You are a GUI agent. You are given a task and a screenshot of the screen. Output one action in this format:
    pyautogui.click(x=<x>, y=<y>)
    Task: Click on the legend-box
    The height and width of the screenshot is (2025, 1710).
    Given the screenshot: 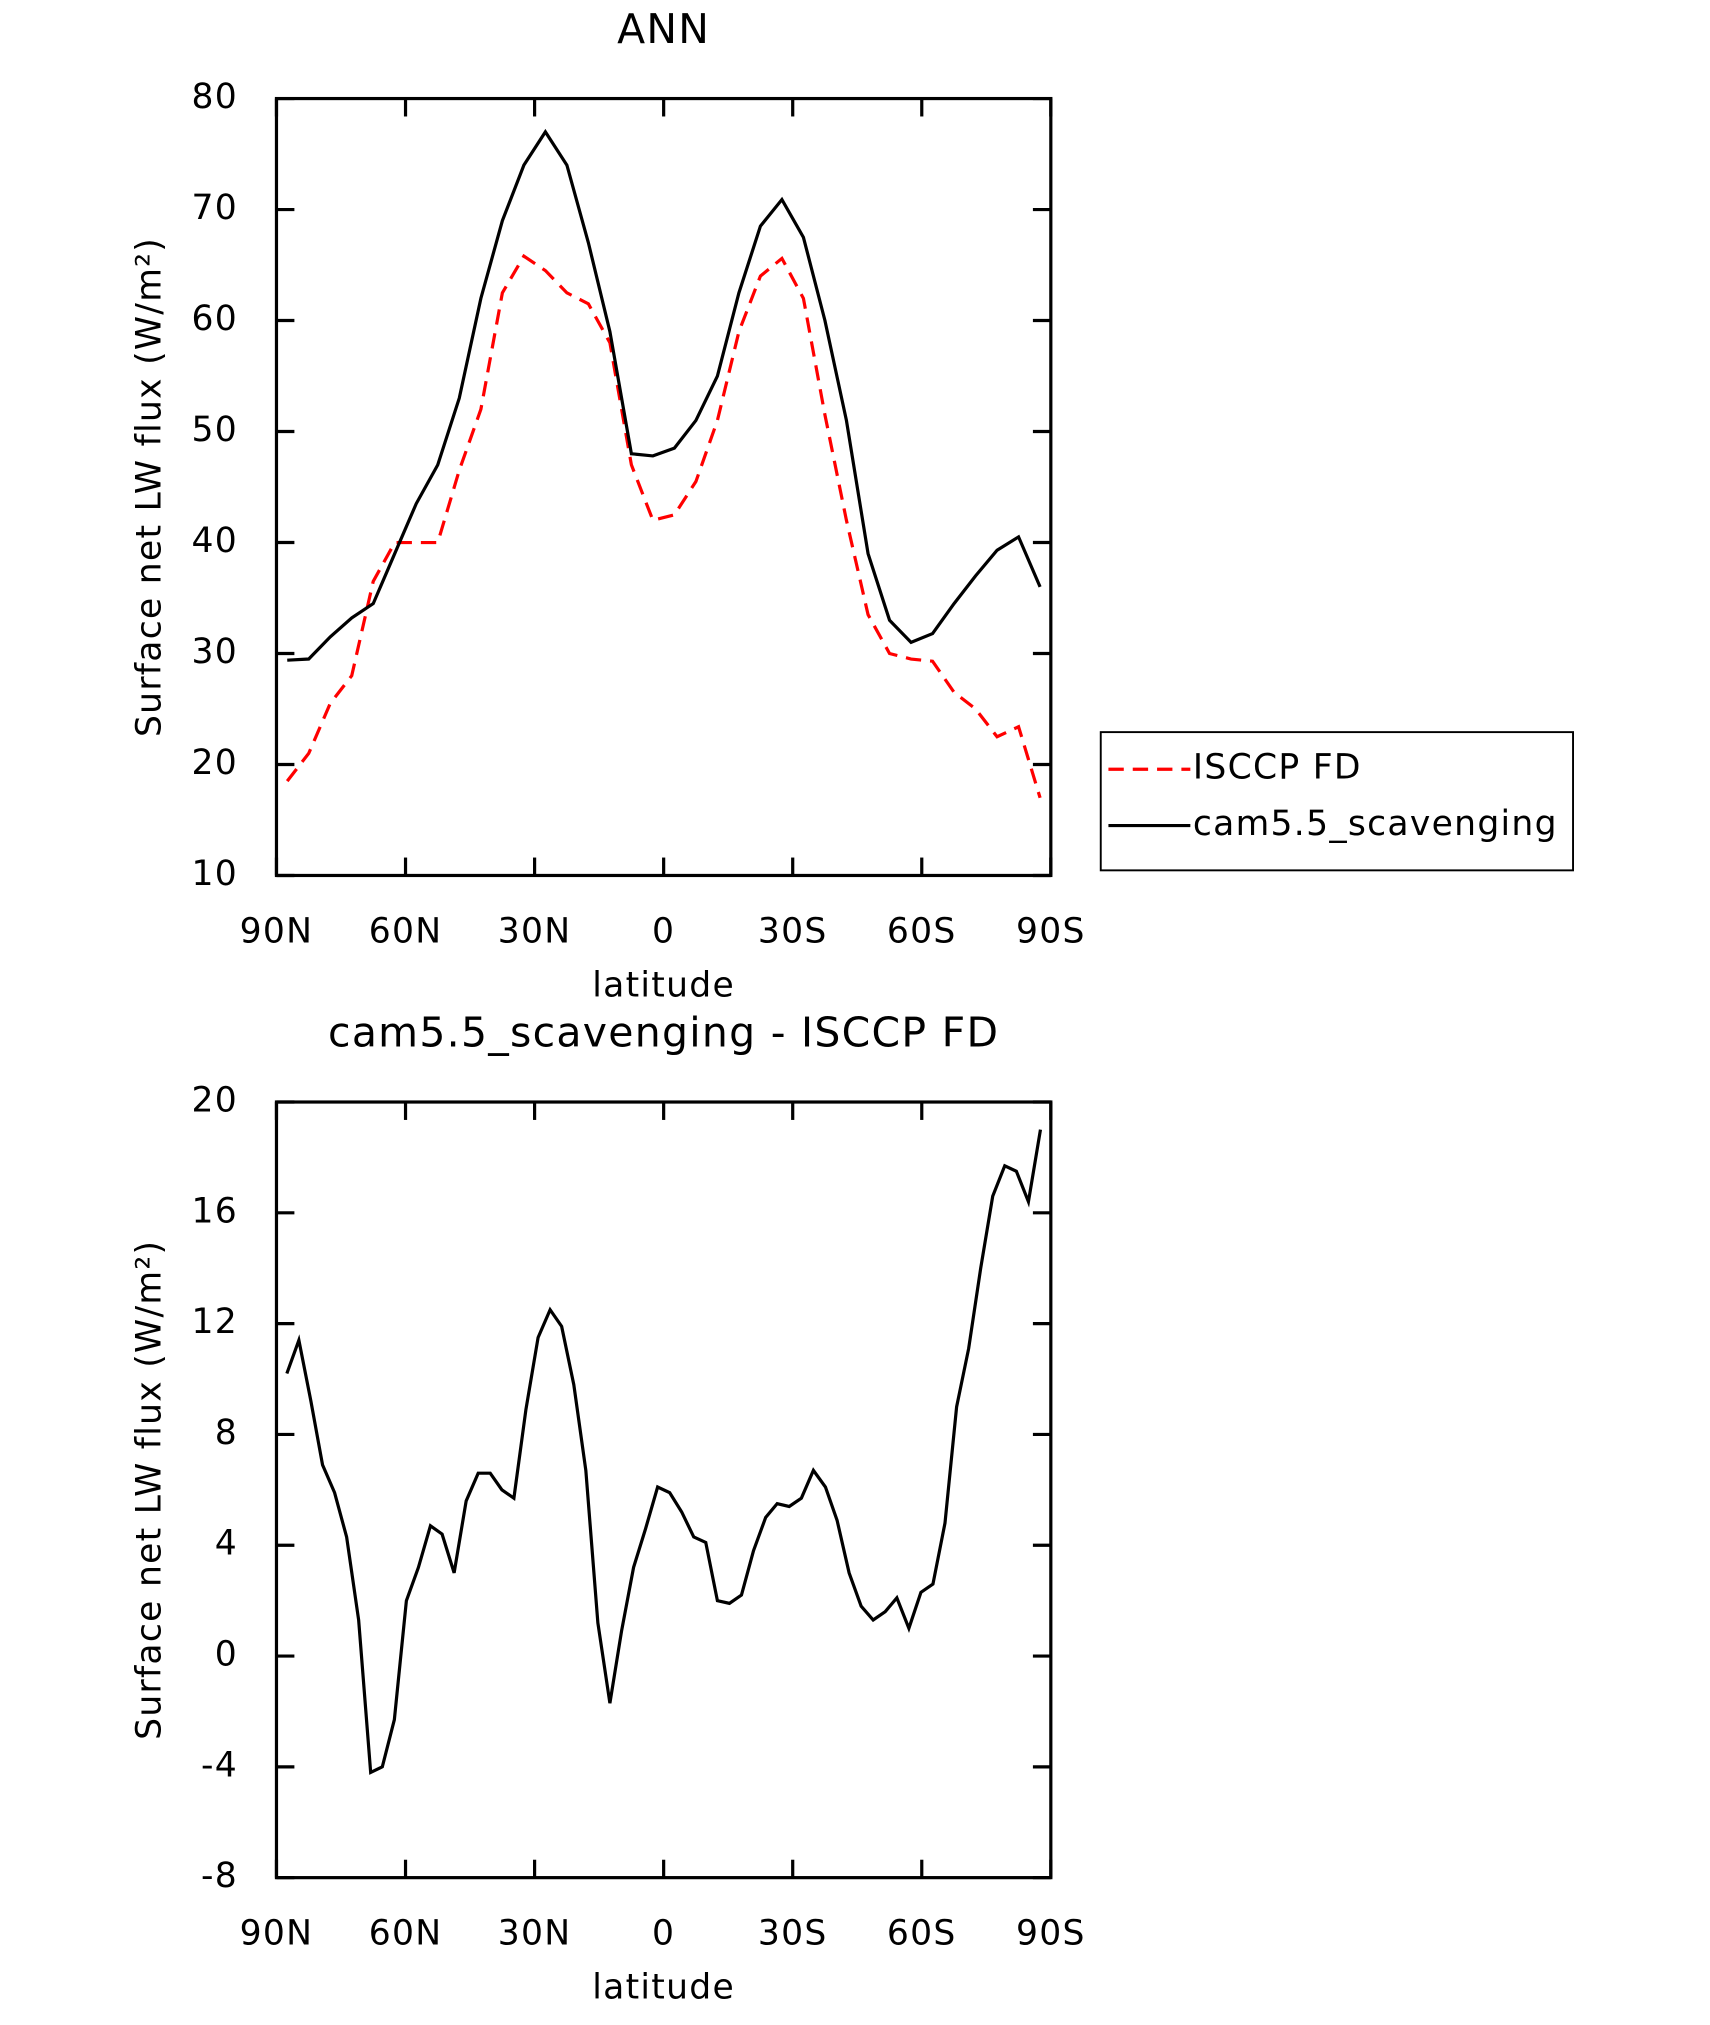 What is the action you would take?
    pyautogui.click(x=1336, y=801)
    